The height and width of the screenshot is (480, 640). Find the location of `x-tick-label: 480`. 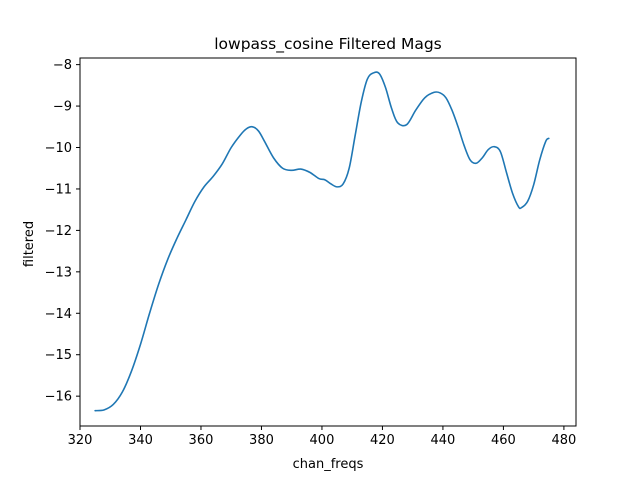

x-tick-label: 480 is located at coordinates (563, 440).